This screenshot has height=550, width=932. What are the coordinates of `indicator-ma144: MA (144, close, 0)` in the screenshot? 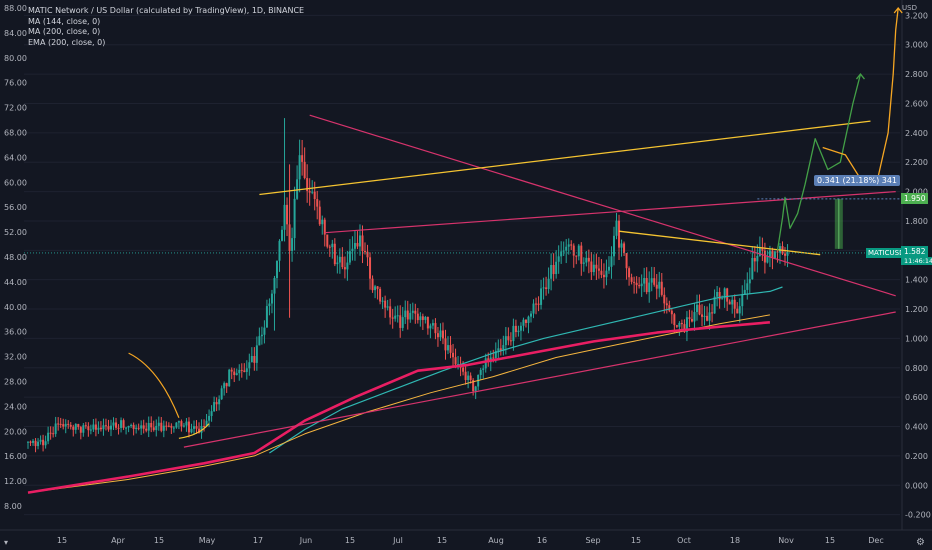 It's located at (64, 21).